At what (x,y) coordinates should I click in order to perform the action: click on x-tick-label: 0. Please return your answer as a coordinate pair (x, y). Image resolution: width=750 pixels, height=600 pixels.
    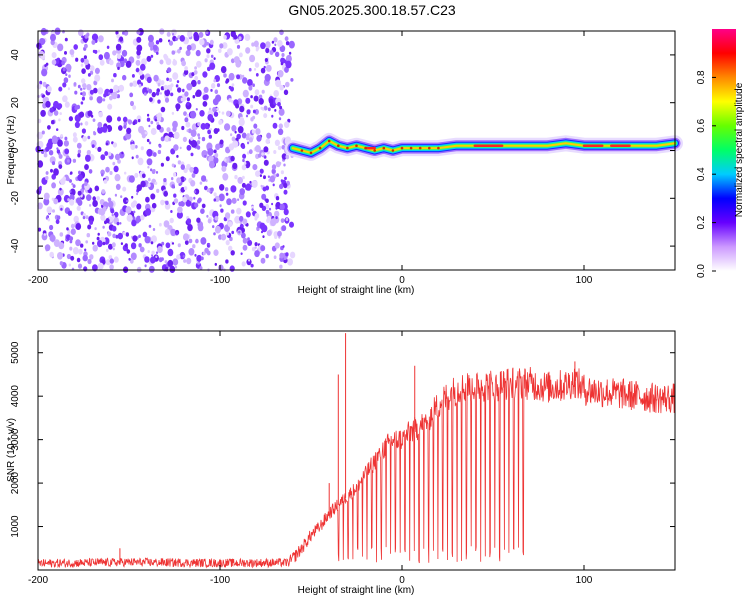
    Looking at the image, I should click on (402, 280).